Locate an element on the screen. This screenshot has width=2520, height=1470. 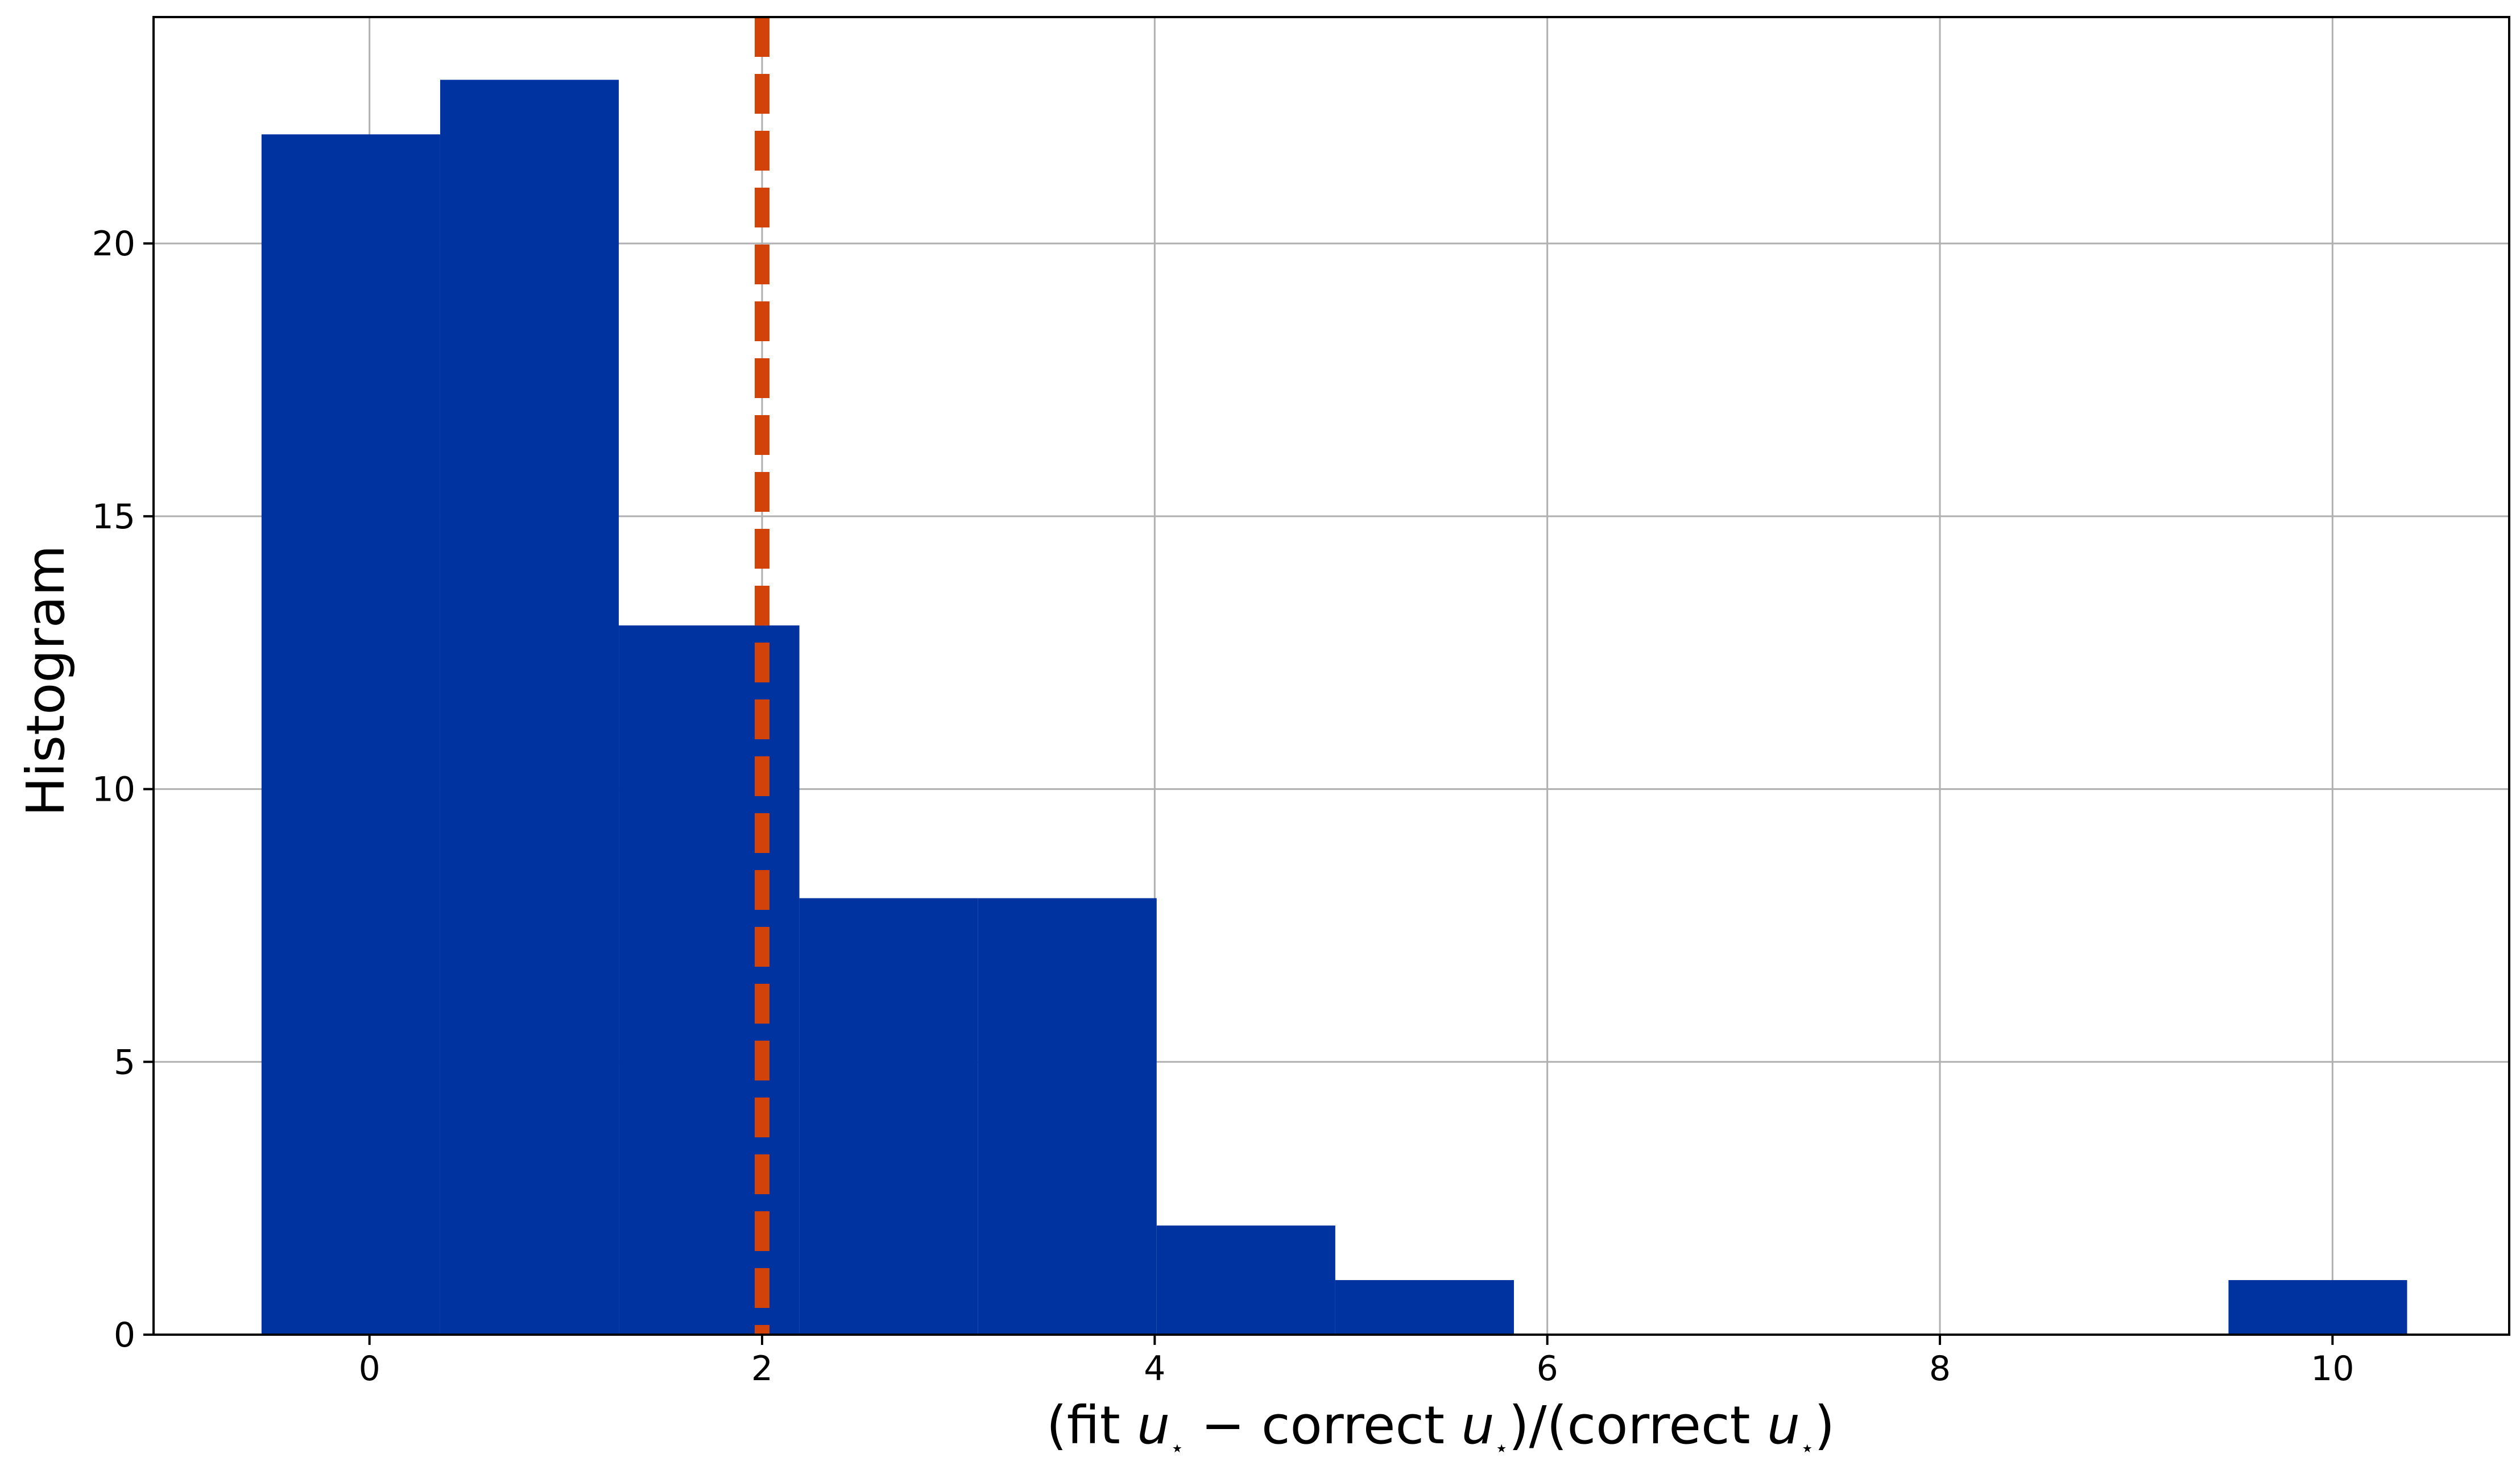
x-tick-label: 10 is located at coordinates (2332, 1369).